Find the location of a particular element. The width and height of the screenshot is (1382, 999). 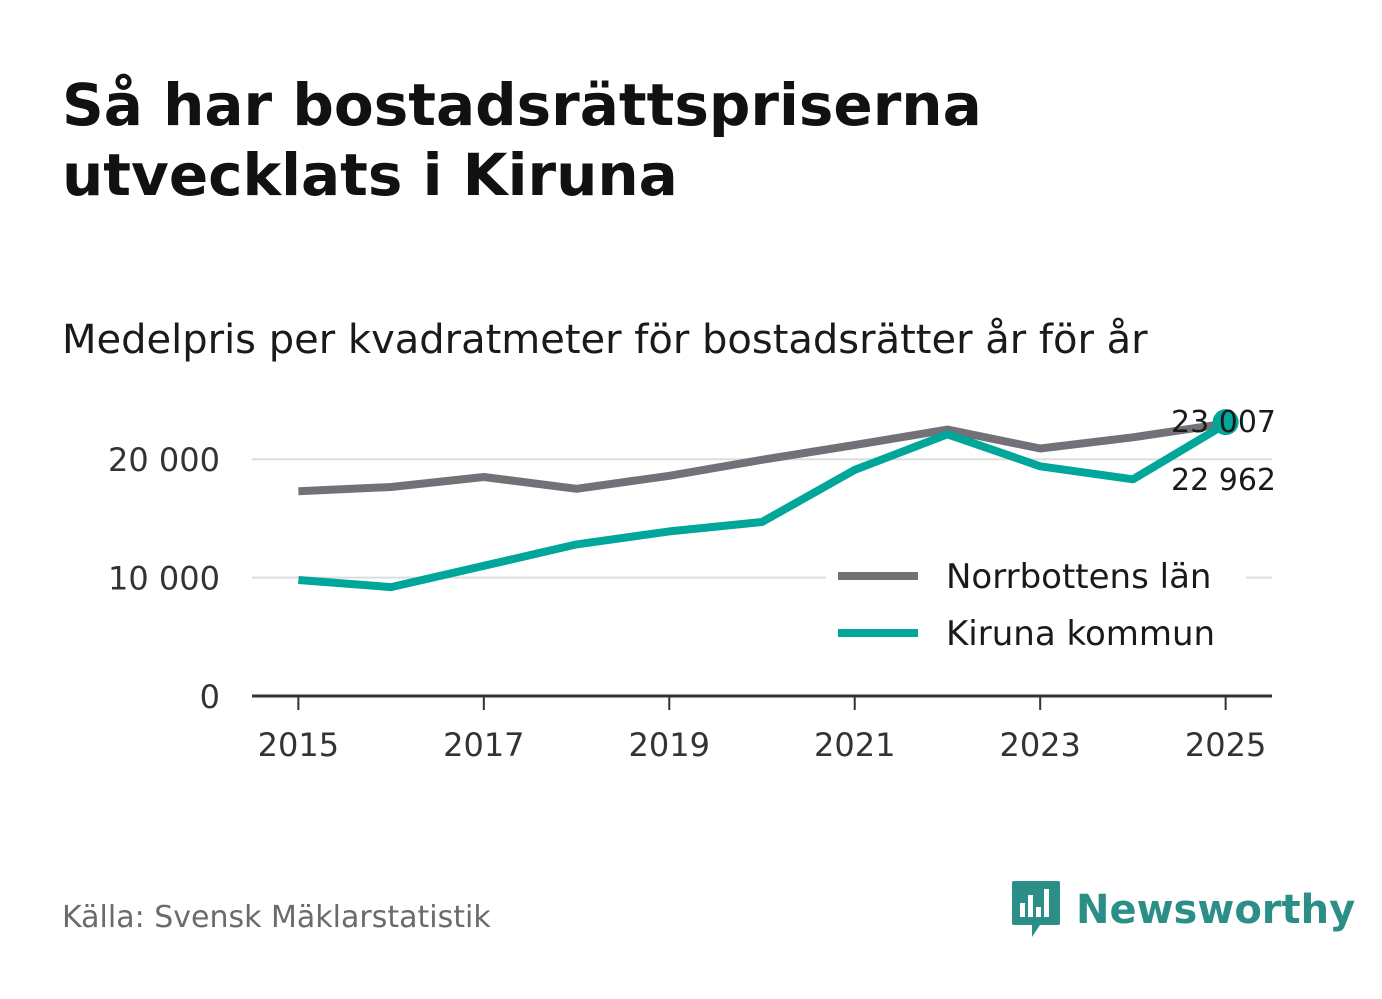

legend-label: Norrbottens län is located at coordinates (1078, 577).